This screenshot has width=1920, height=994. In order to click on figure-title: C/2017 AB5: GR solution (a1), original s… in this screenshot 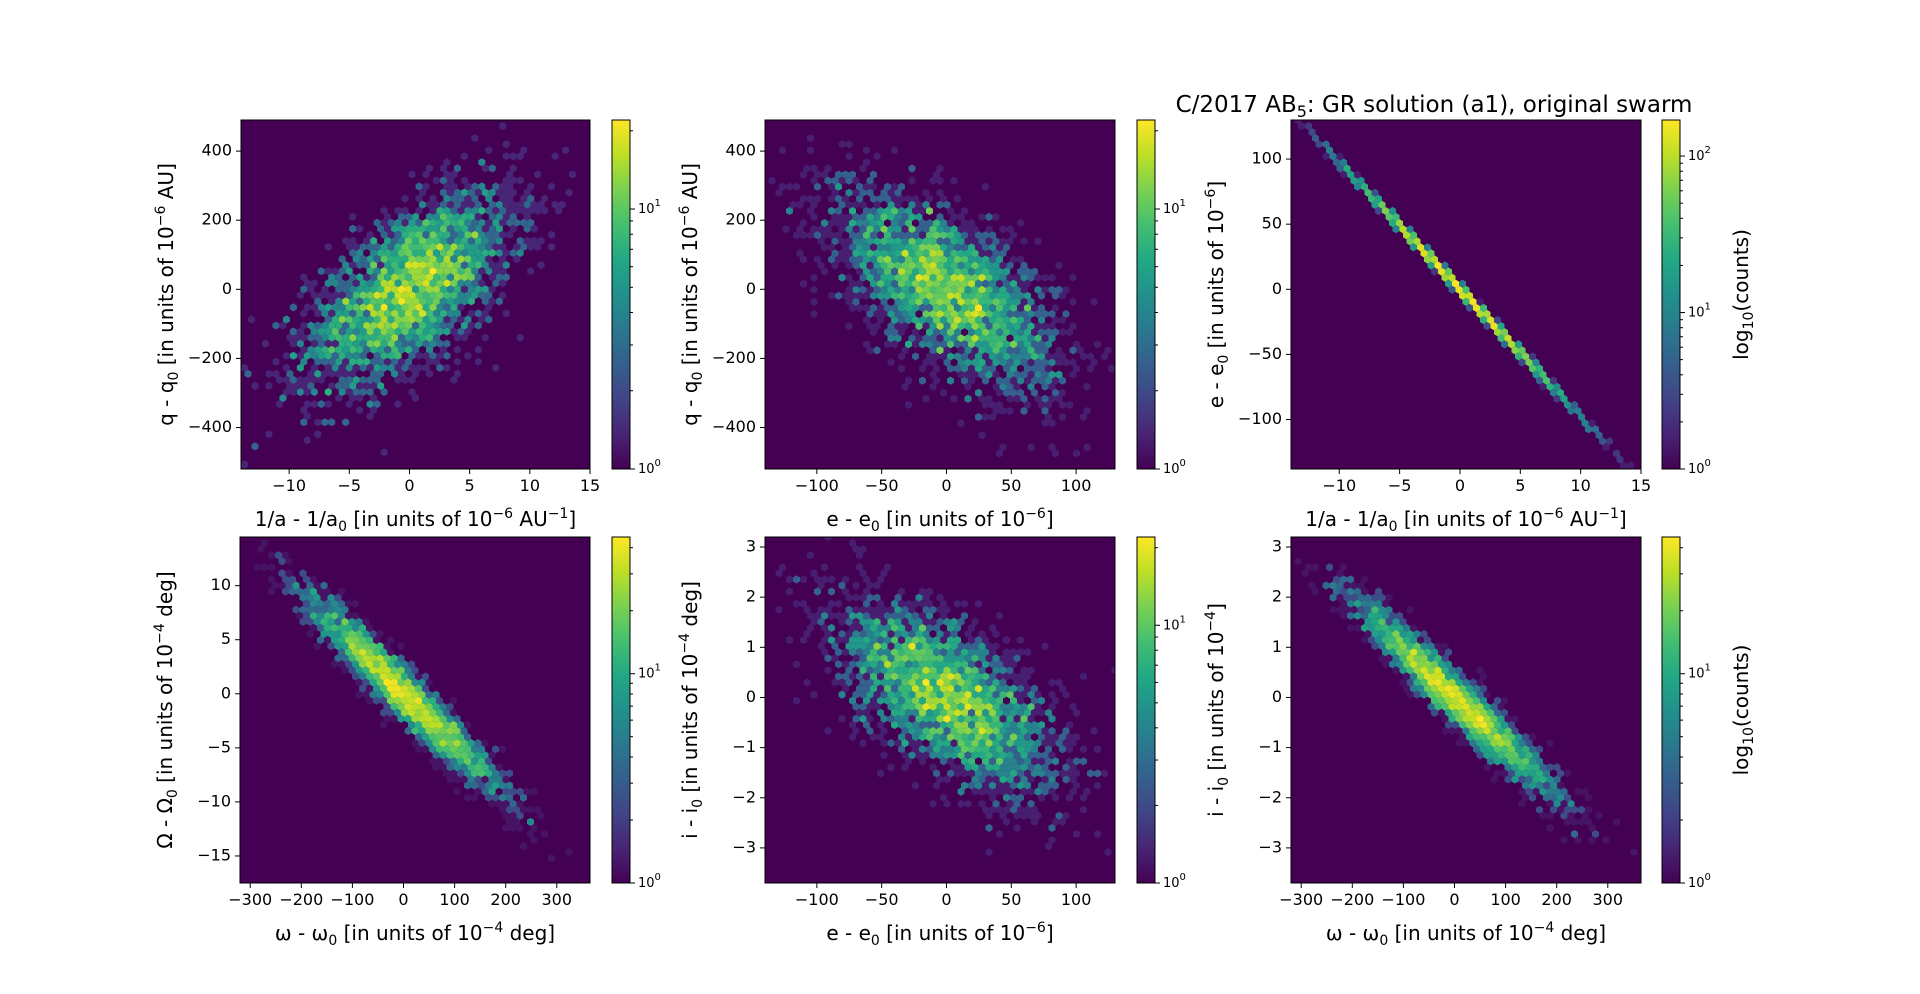, I will do `click(1434, 106)`.